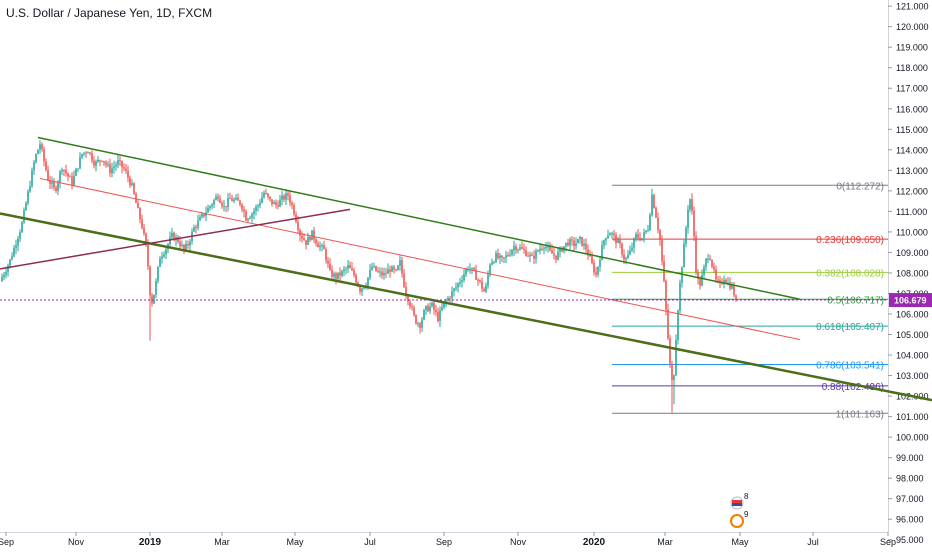  I want to click on price-tick-label: 119.000, so click(912, 48).